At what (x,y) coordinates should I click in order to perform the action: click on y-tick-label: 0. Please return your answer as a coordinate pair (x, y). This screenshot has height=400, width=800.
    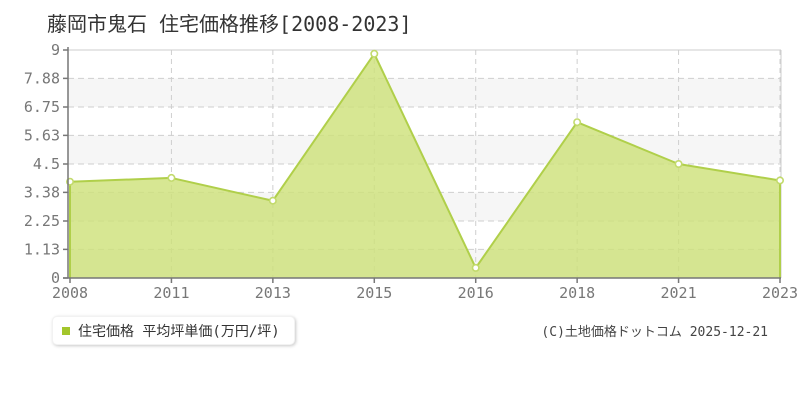
    Looking at the image, I should click on (55, 278).